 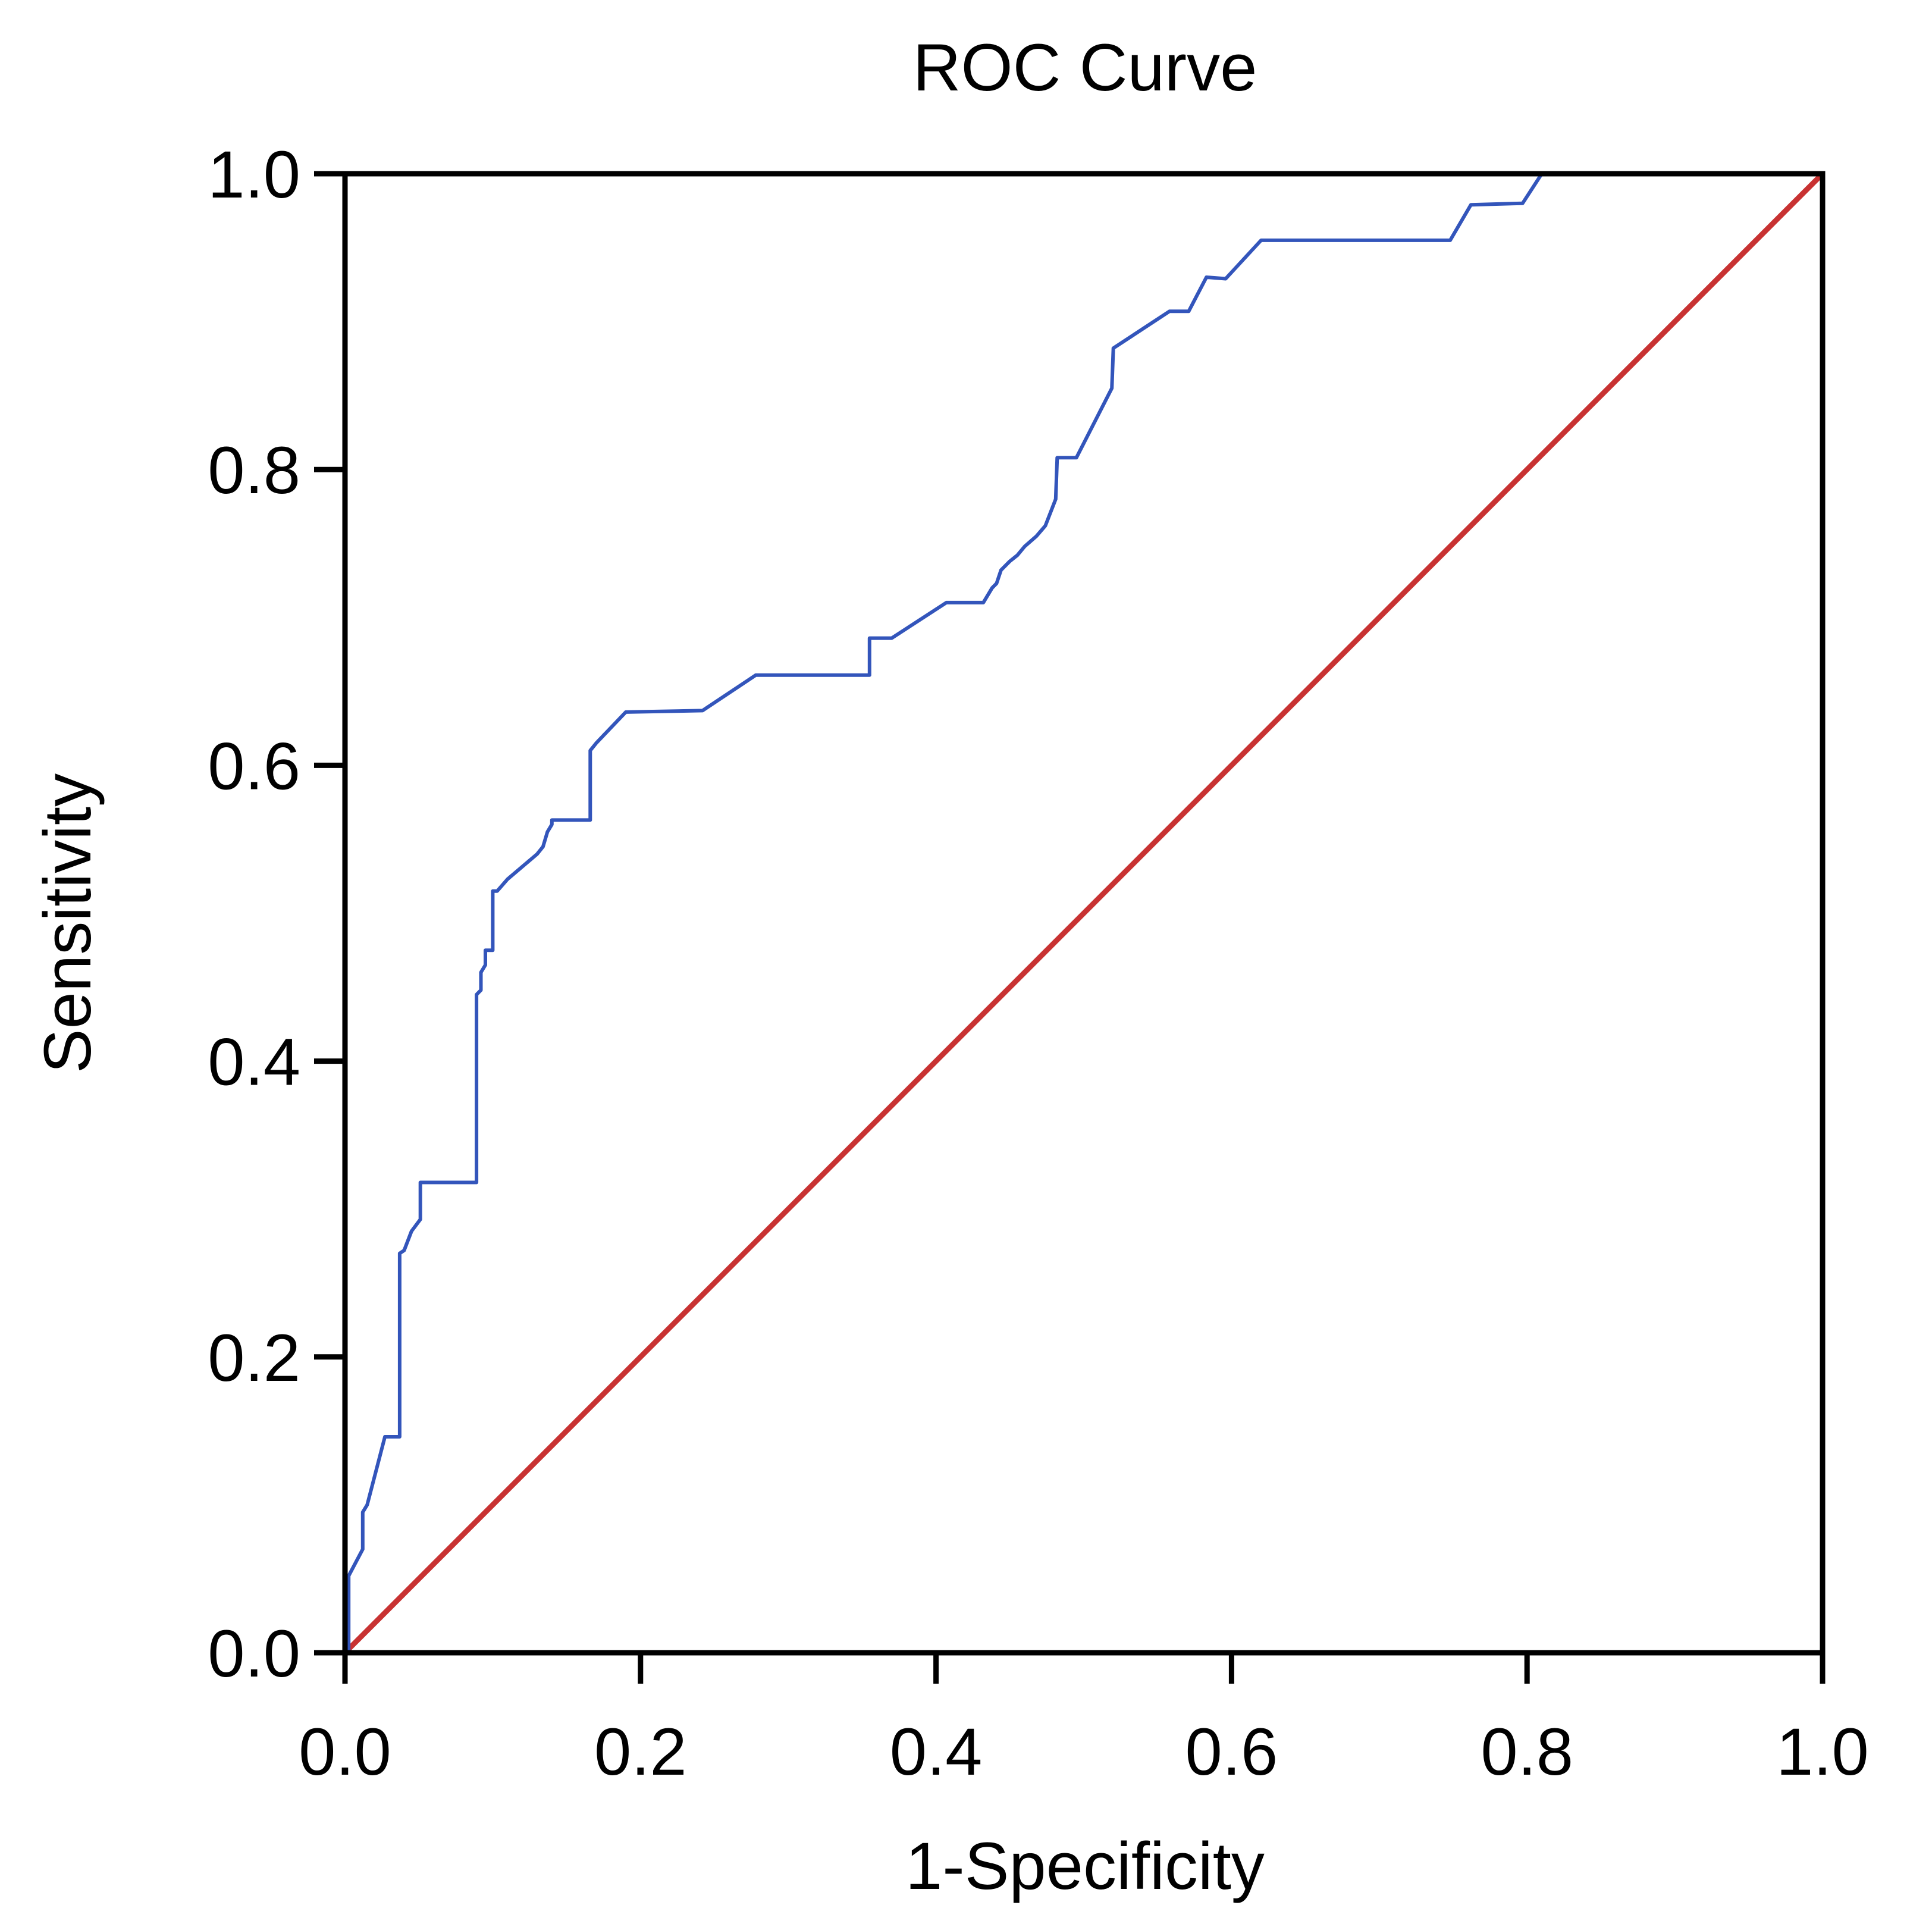 What do you see at coordinates (254, 766) in the screenshot?
I see `y-tick-label: 0.6` at bounding box center [254, 766].